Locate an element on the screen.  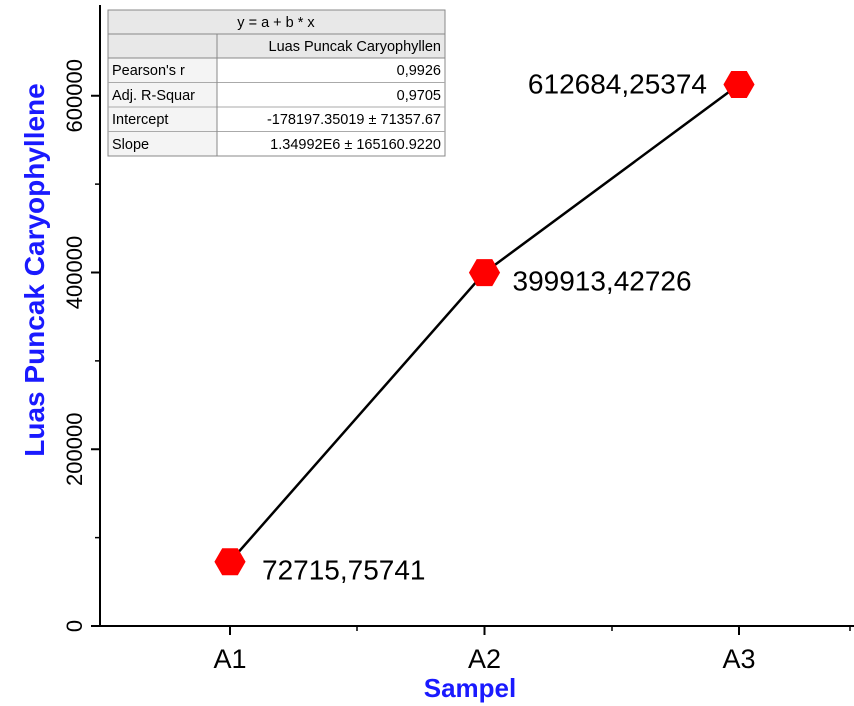
y-tick-label: 600000 is located at coordinates (74, 95).